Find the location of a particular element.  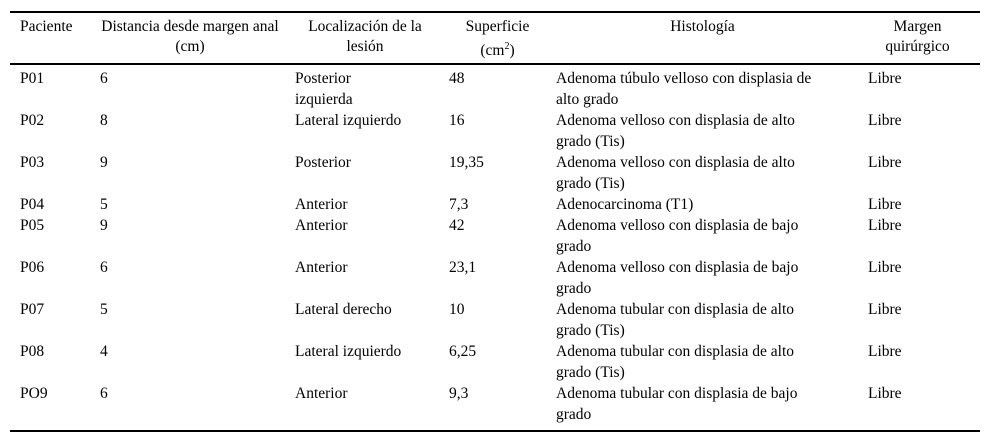

column-header-histologia: Histología is located at coordinates (702, 39).